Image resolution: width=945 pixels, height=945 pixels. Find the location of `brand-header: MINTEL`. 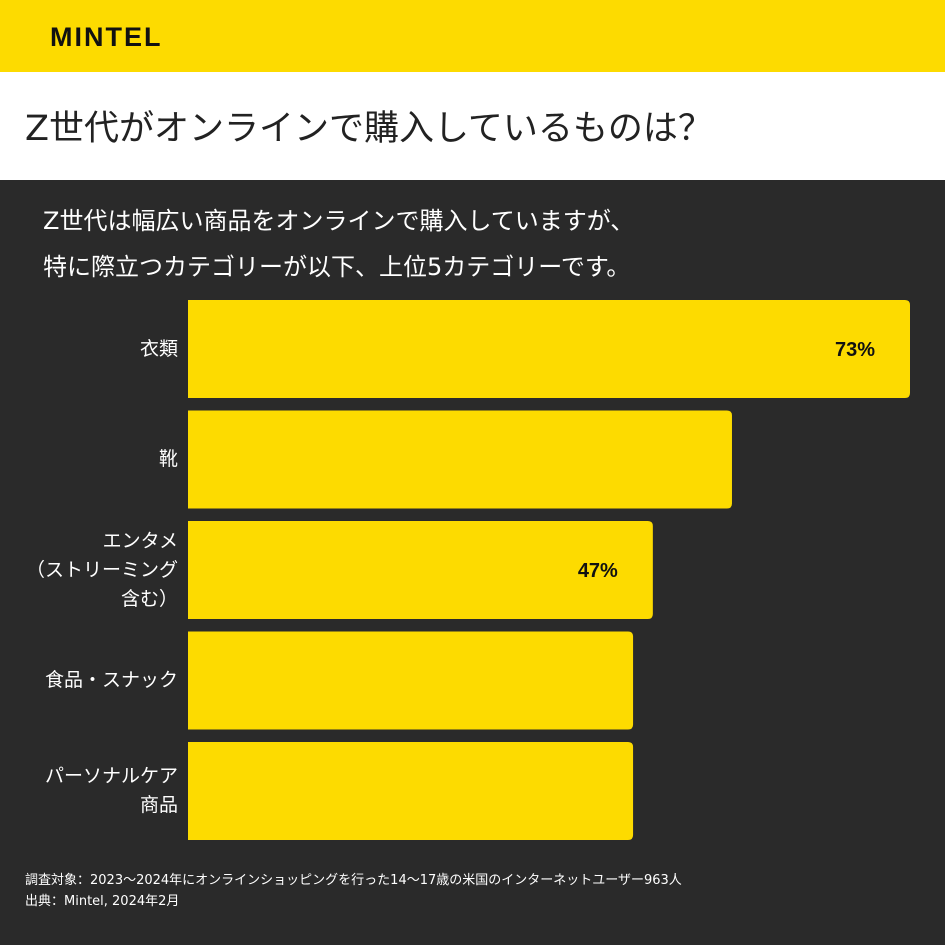

brand-header: MINTEL is located at coordinates (472, 36).